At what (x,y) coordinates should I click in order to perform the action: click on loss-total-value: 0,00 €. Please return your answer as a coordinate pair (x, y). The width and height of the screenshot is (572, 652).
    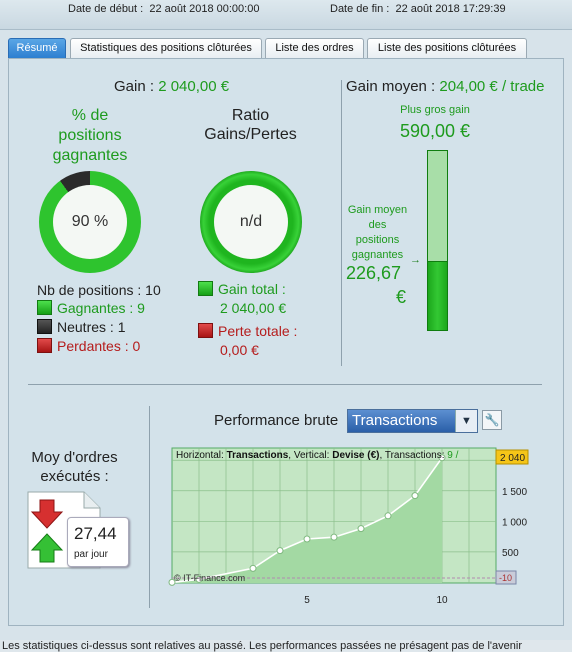
    Looking at the image, I should click on (239, 350).